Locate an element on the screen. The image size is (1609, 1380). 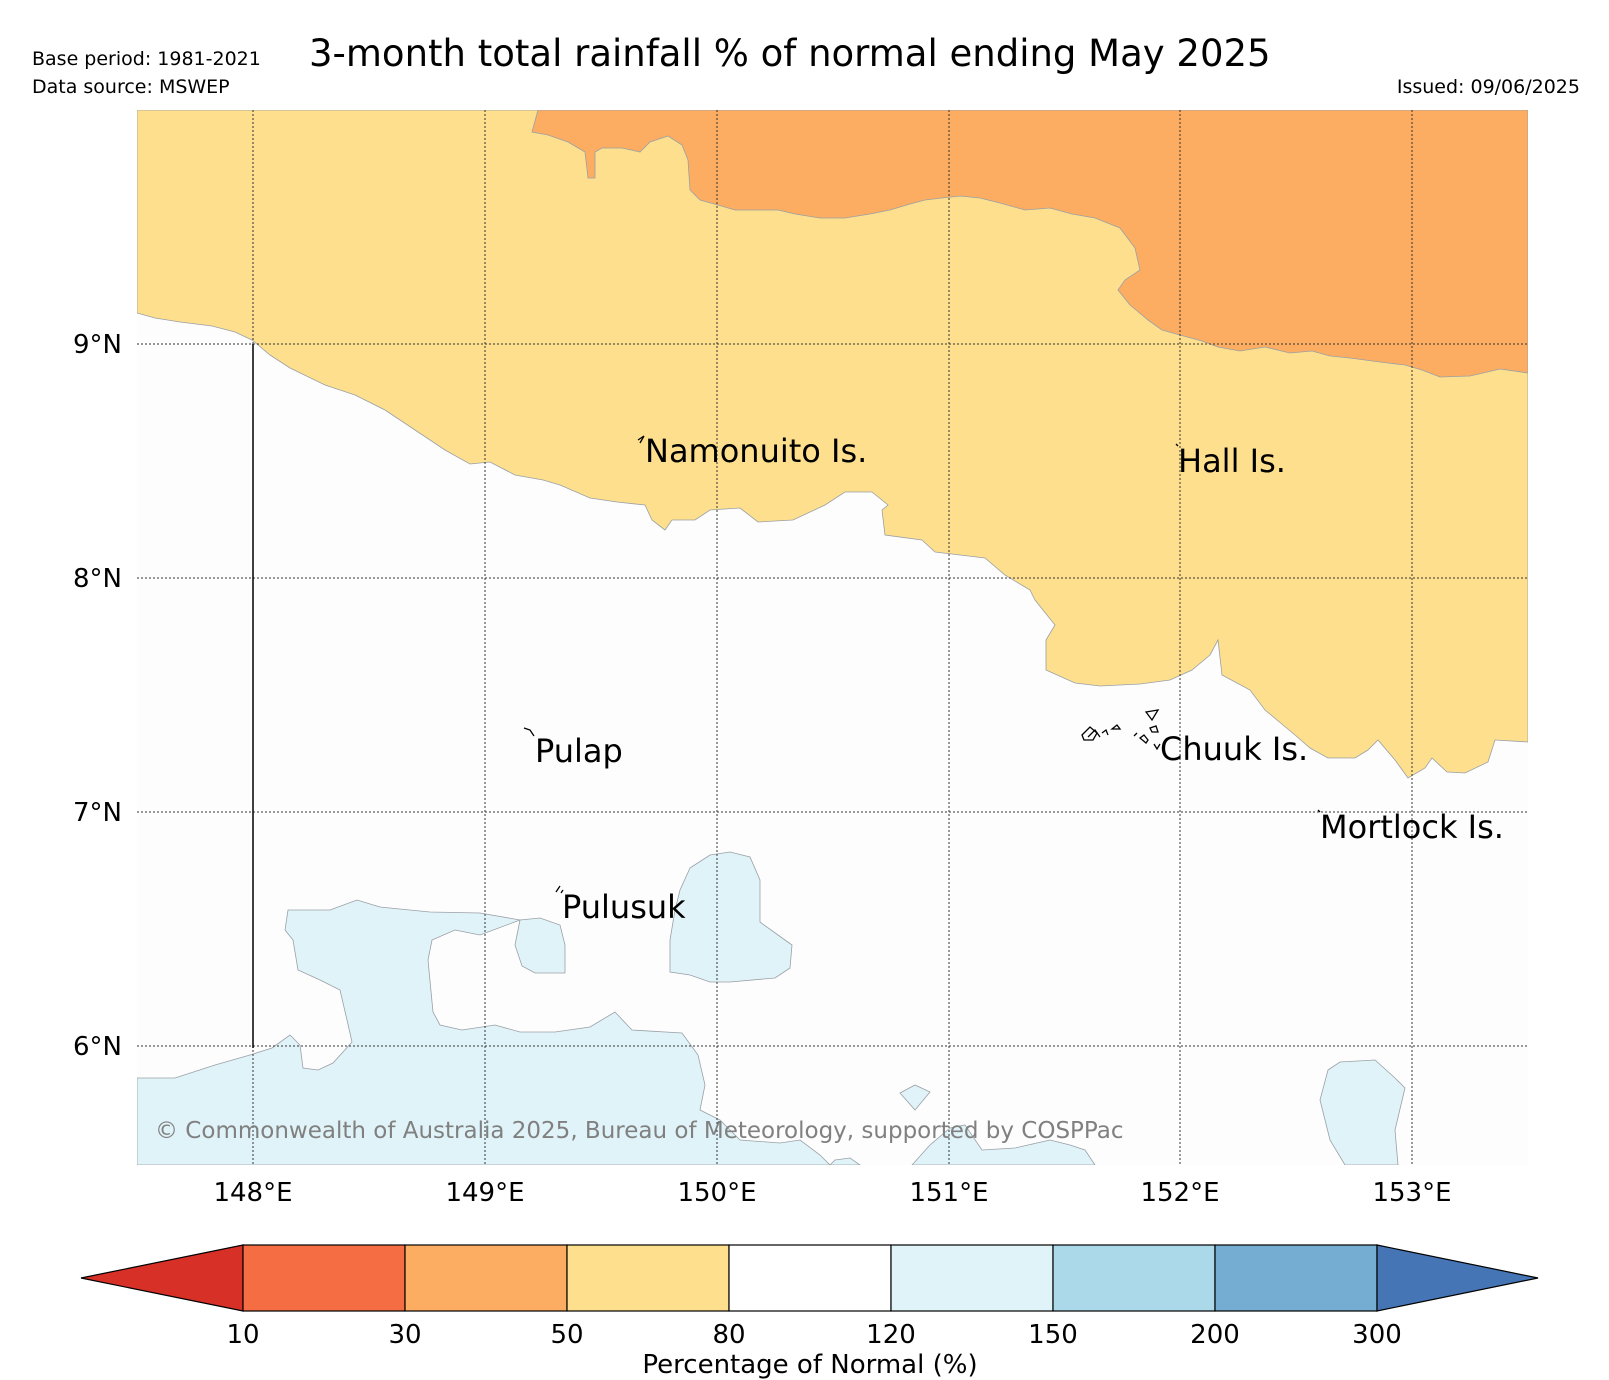
region-120-150-east is located at coordinates (1362, 1112).